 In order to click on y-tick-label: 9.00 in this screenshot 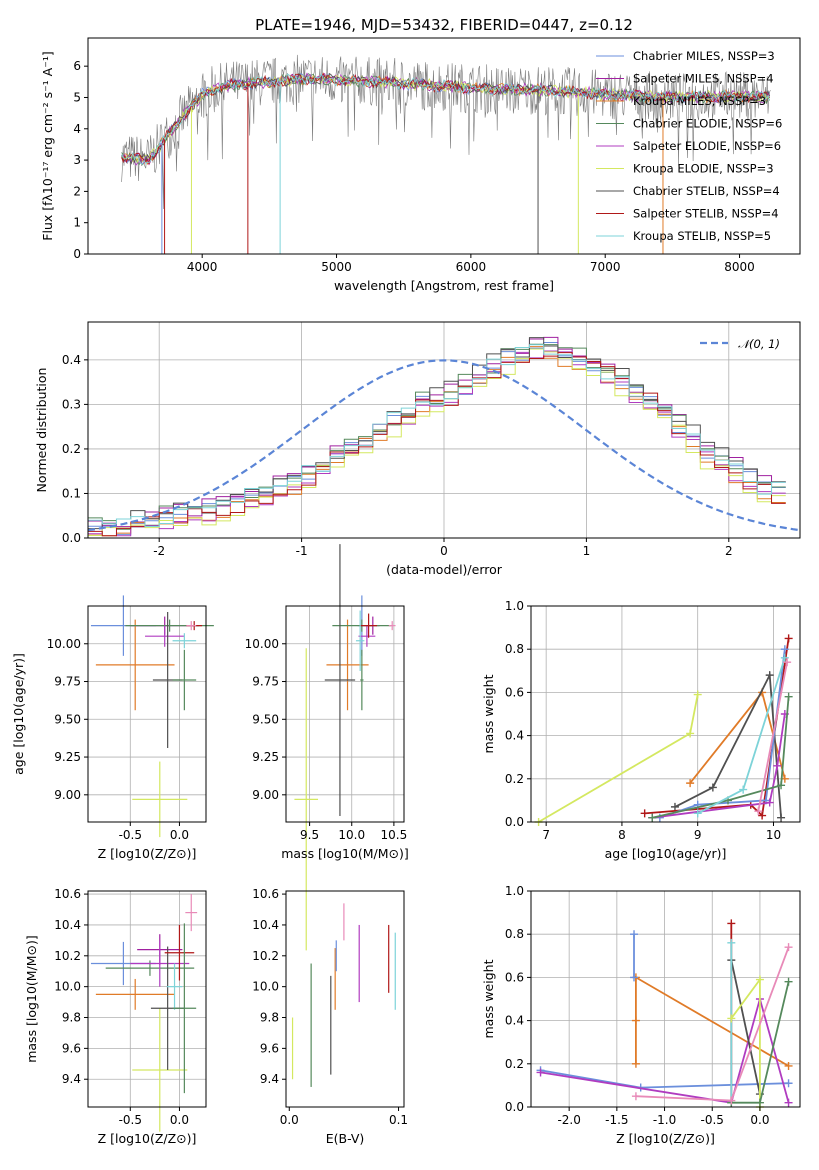, I will do `click(265, 795)`.